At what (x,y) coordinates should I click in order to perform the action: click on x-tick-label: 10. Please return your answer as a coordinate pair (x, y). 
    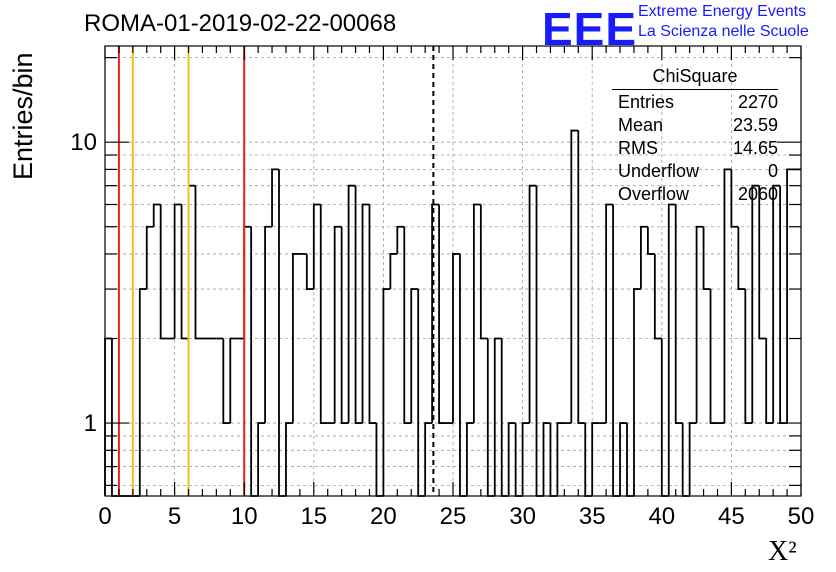
    Looking at the image, I should click on (244, 516).